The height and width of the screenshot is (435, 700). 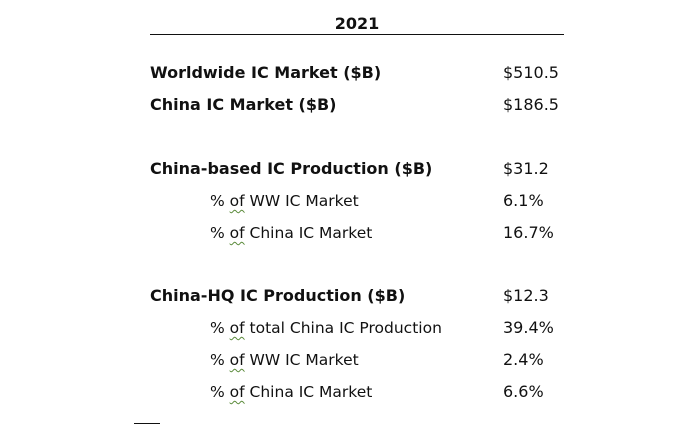 I want to click on table-row: Worldwide IC Market ($B) $510.5, so click(x=360, y=73).